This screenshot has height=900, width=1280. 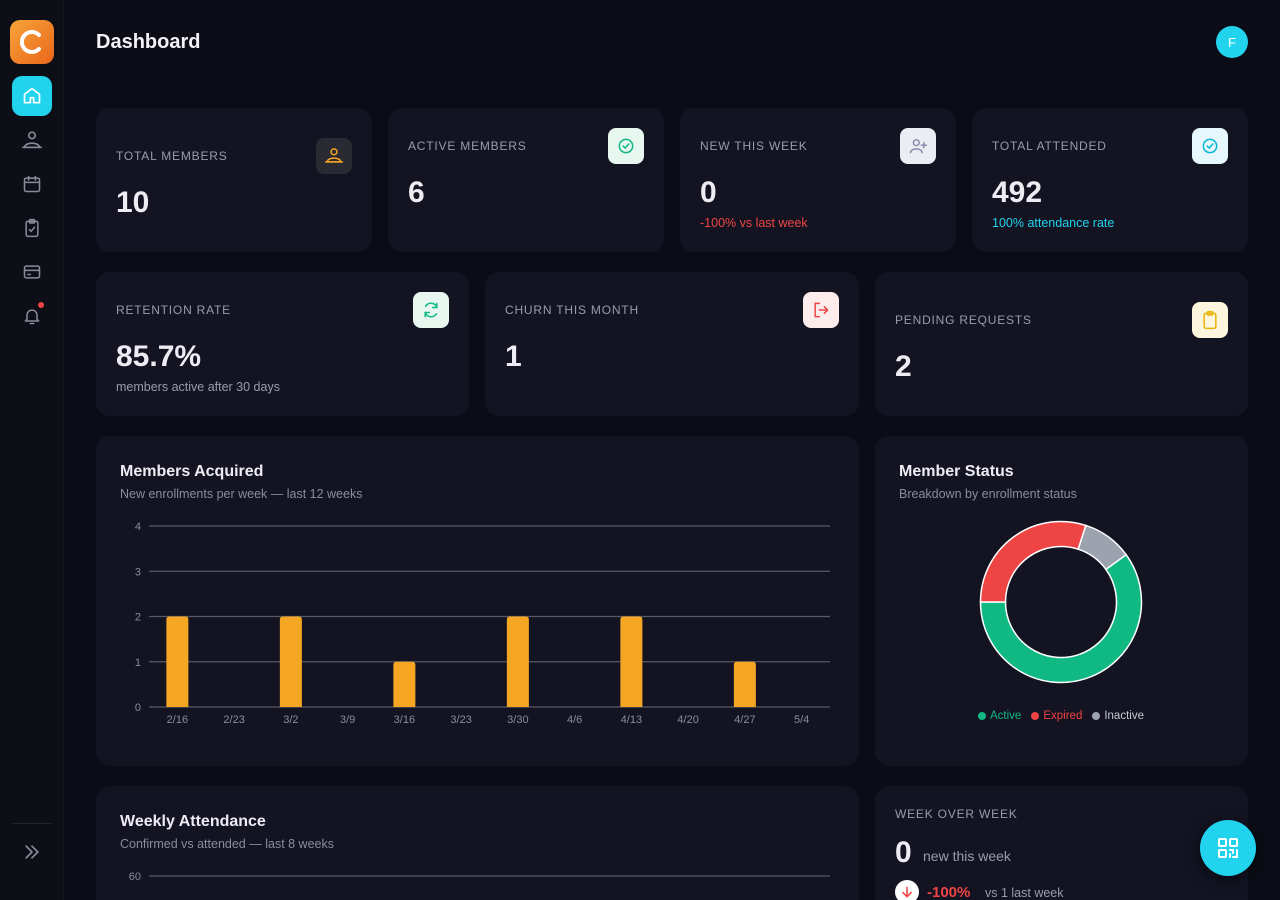 What do you see at coordinates (198, 387) in the screenshot?
I see `stat-caption: members active after 30 days` at bounding box center [198, 387].